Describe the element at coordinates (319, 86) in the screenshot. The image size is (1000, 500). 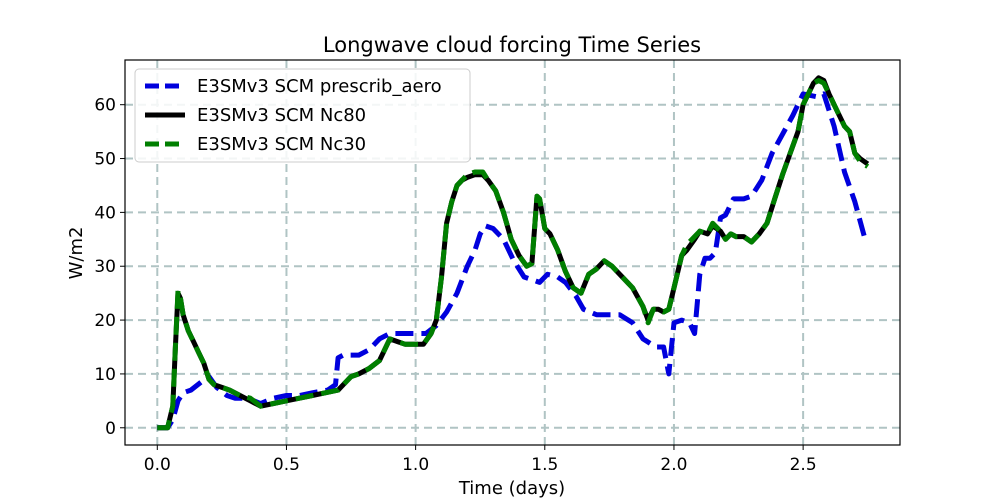
I see `legend-label-0: E3SMv3 SCM prescrib_aero` at that location.